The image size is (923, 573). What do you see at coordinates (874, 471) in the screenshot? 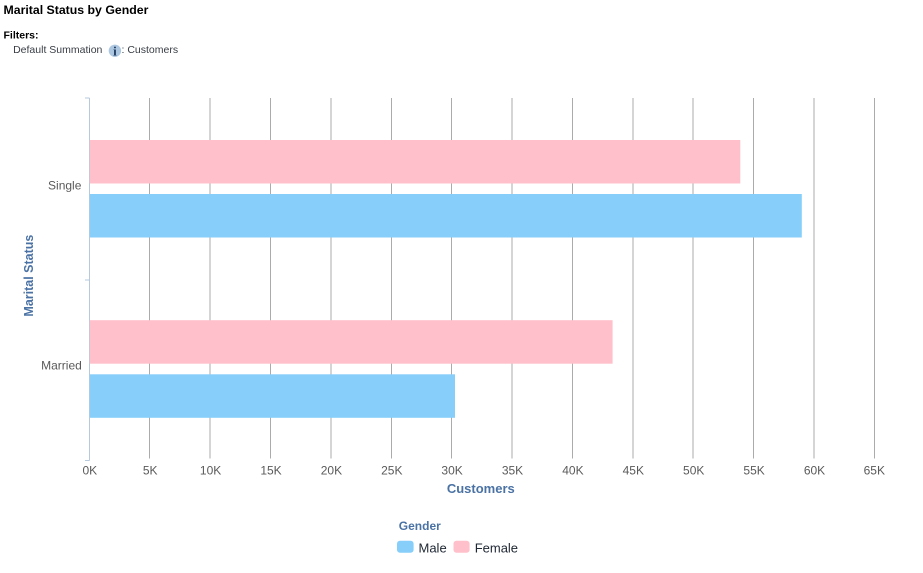
I see `svg-text: 65K` at bounding box center [874, 471].